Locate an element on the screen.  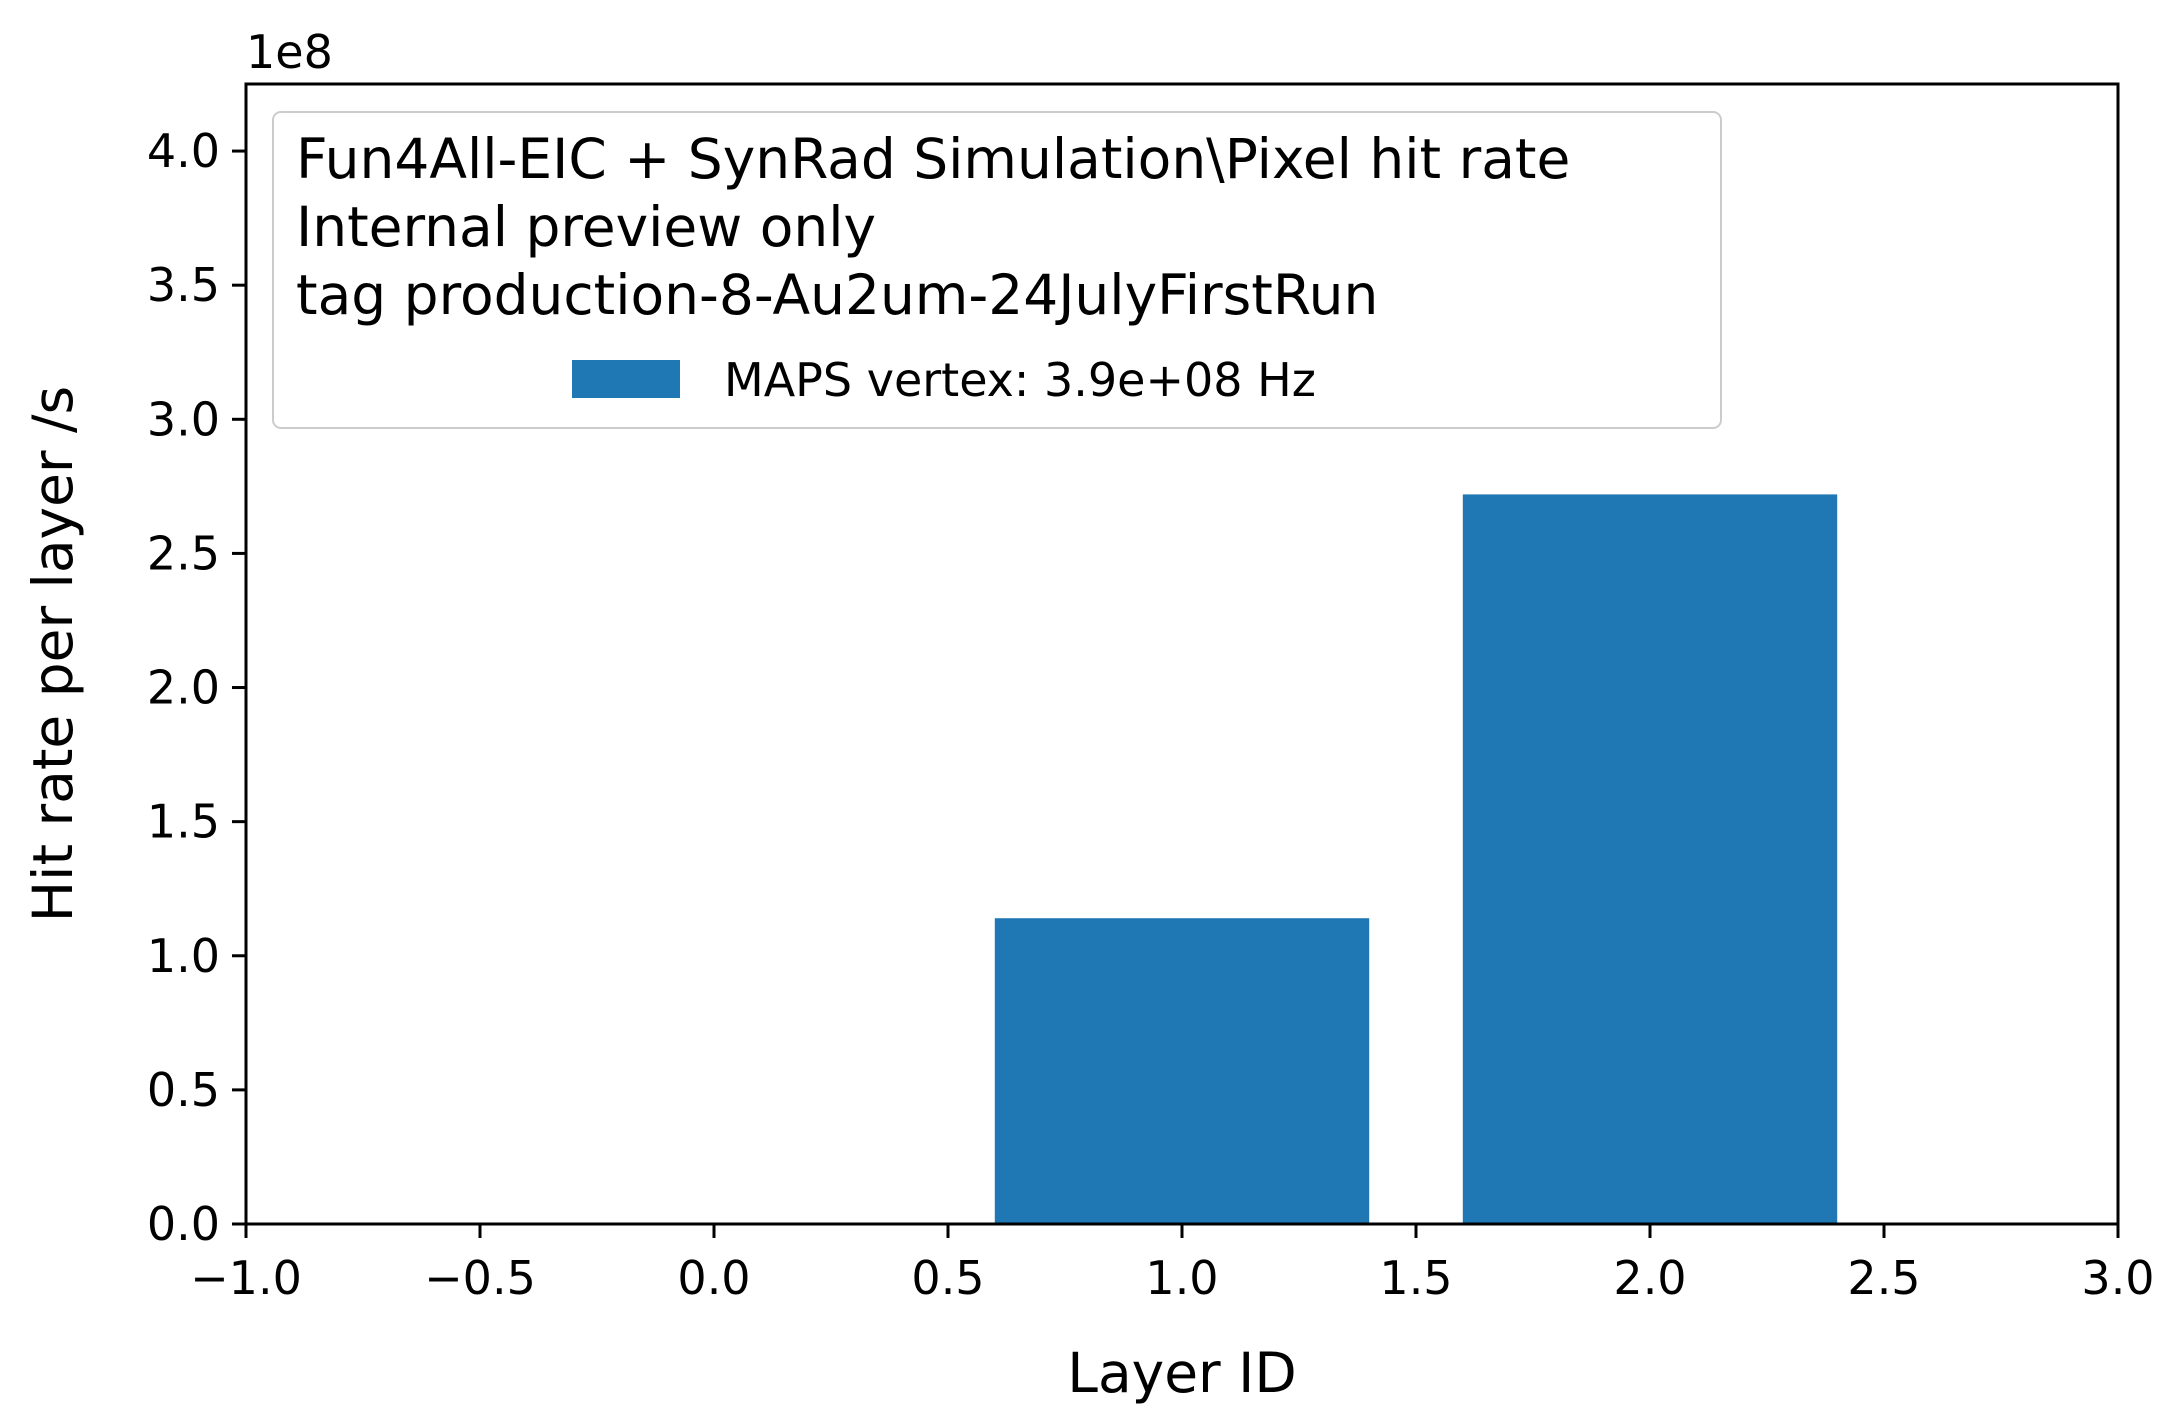
legend-entry-maps-vertex: MAPS vertex: 3.9e+08 Hz is located at coordinates (1020, 380).